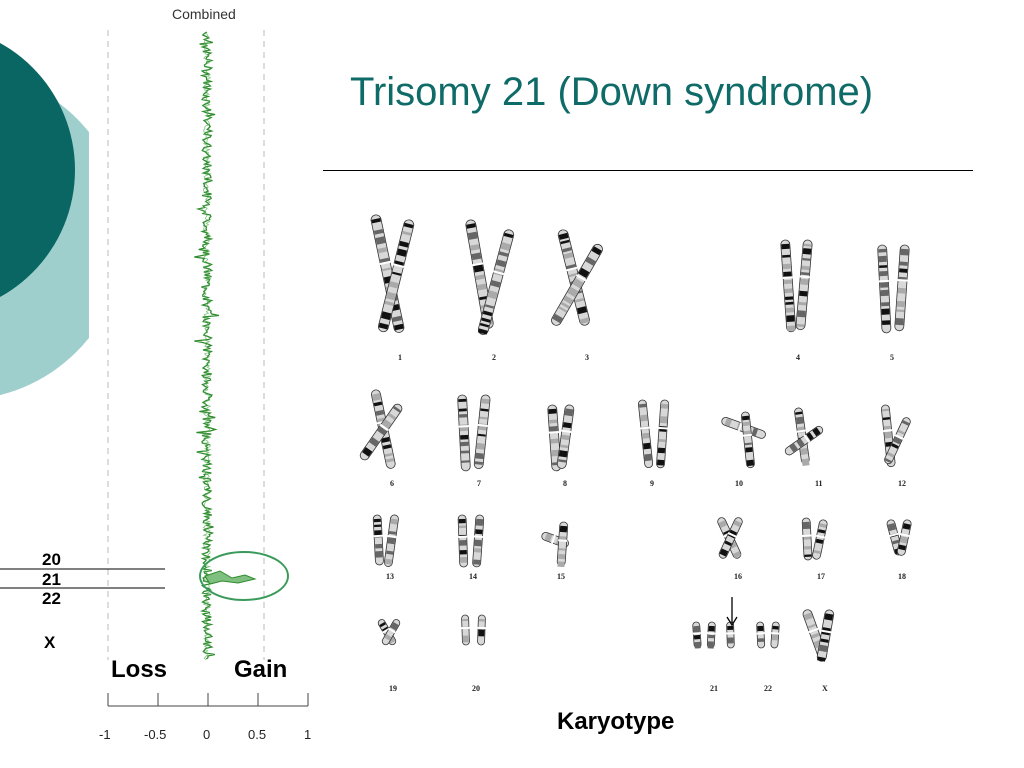 The width and height of the screenshot is (1024, 768). Describe the element at coordinates (391, 540) in the screenshot. I see `chromosome-13b` at that location.